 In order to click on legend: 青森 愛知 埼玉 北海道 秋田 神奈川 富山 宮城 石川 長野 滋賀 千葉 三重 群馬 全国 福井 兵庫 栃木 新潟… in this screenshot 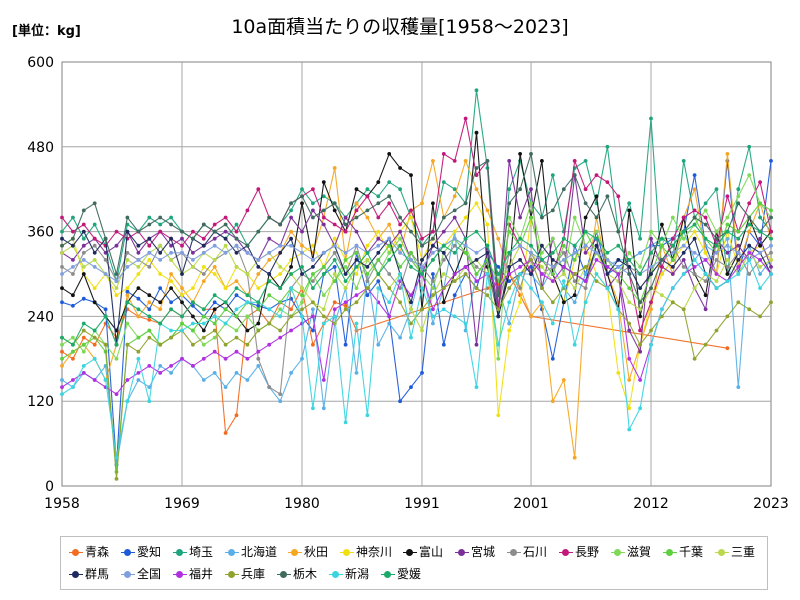, I will do `click(414, 563)`.